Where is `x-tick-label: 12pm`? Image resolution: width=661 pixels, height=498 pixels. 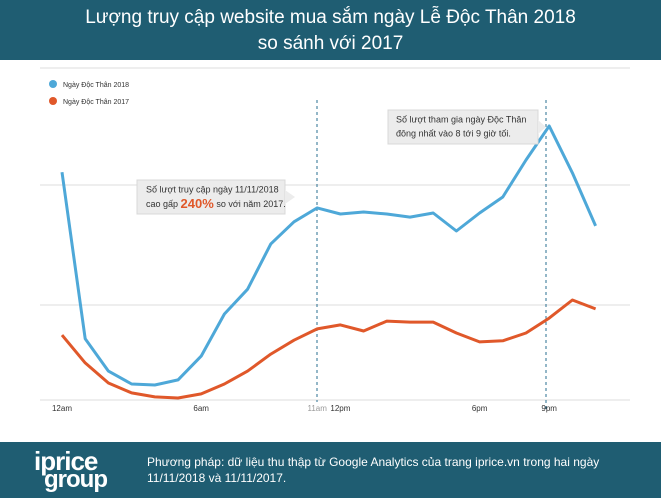 x-tick-label: 12pm is located at coordinates (340, 408).